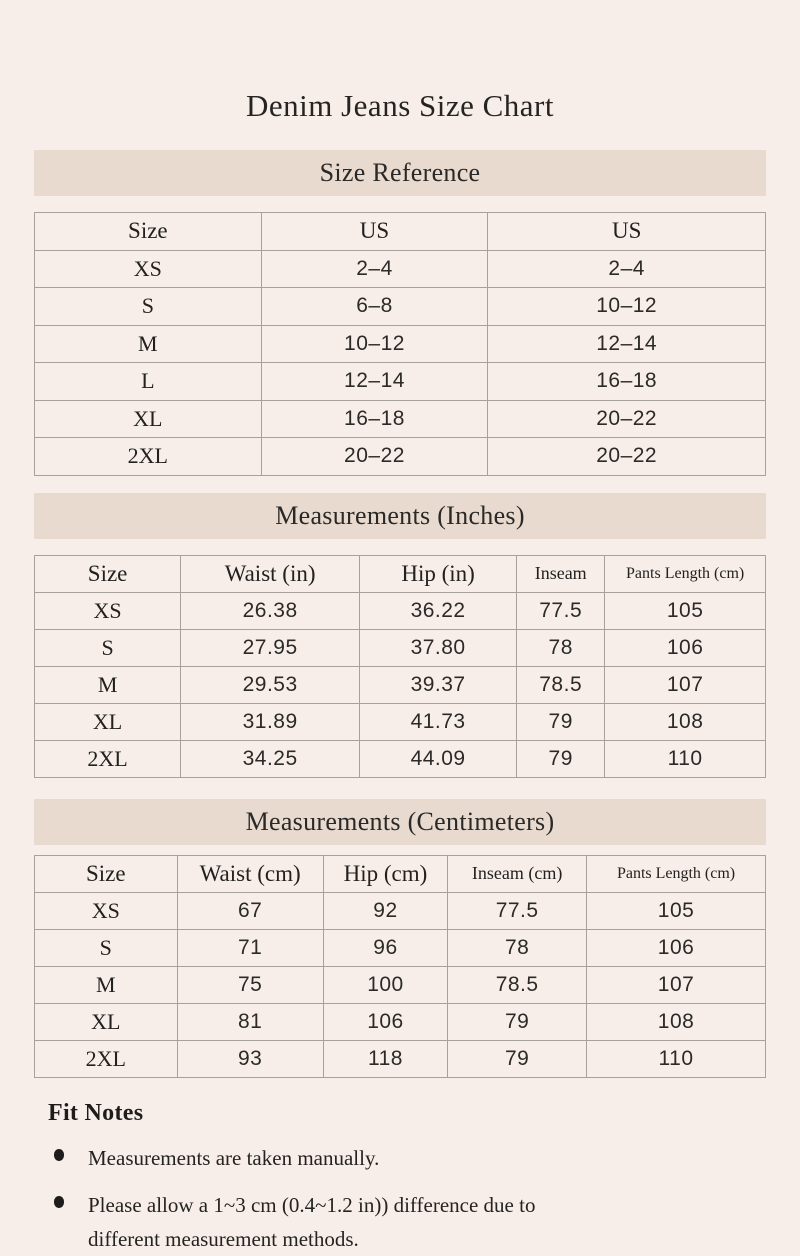 This screenshot has height=1256, width=800. I want to click on table-cell: 36.22, so click(438, 610).